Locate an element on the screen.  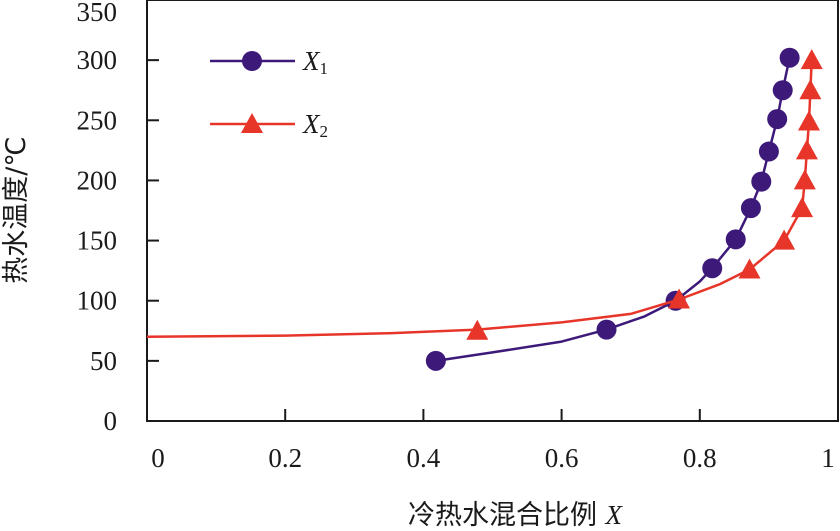
x-axis-title: 冷热水混合比例 X is located at coordinates (516, 515).